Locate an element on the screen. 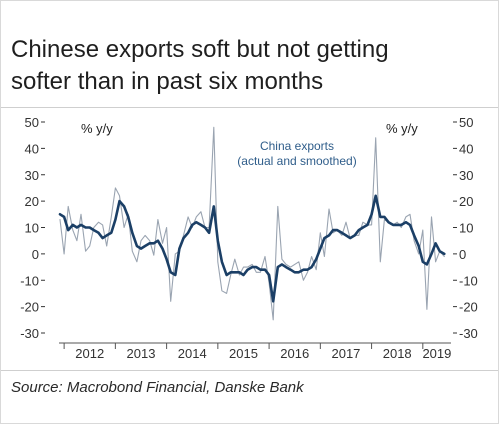  left-tick-label: -20 is located at coordinates (29, 307).